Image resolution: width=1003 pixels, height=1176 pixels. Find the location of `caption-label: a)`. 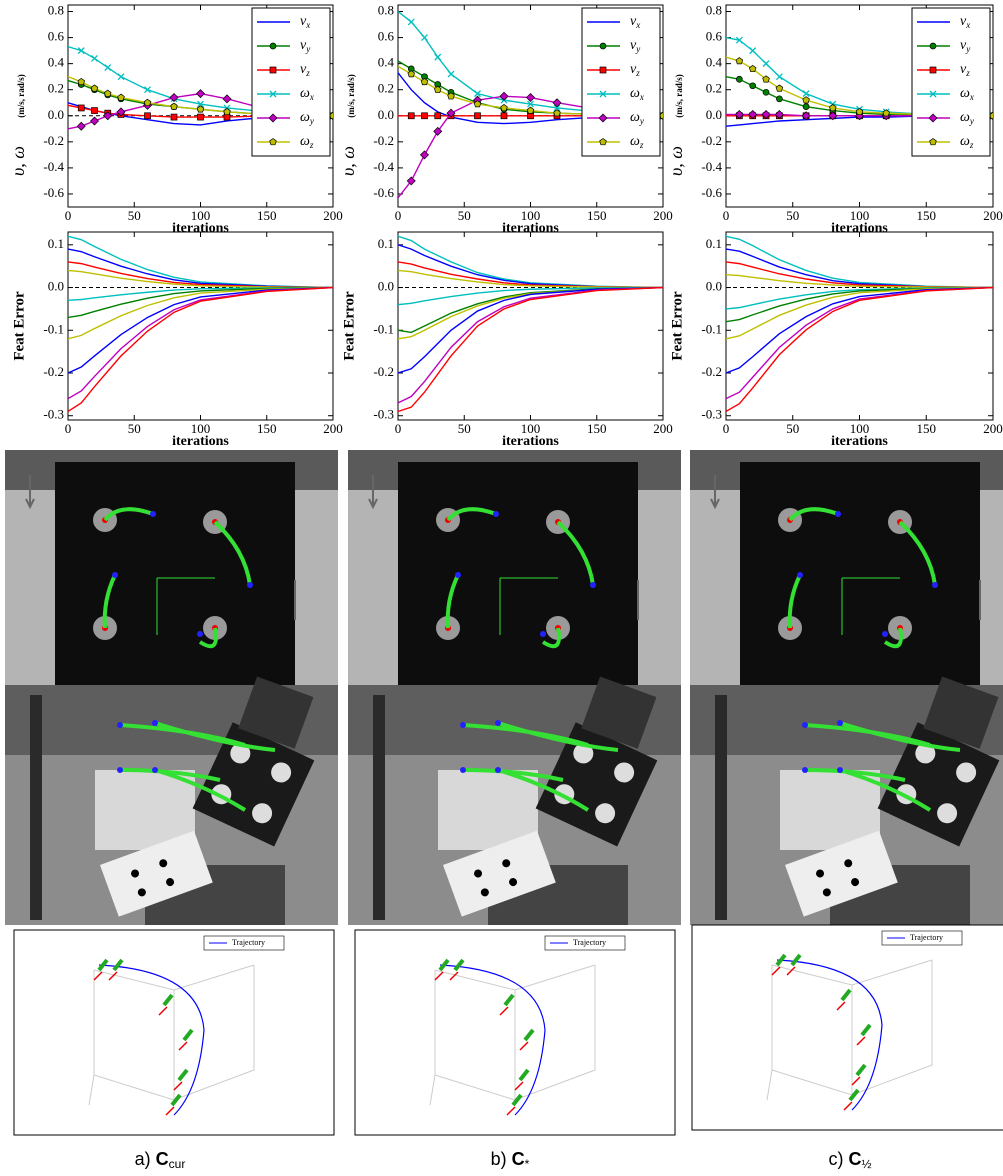

caption-label: a) is located at coordinates (143, 1159).